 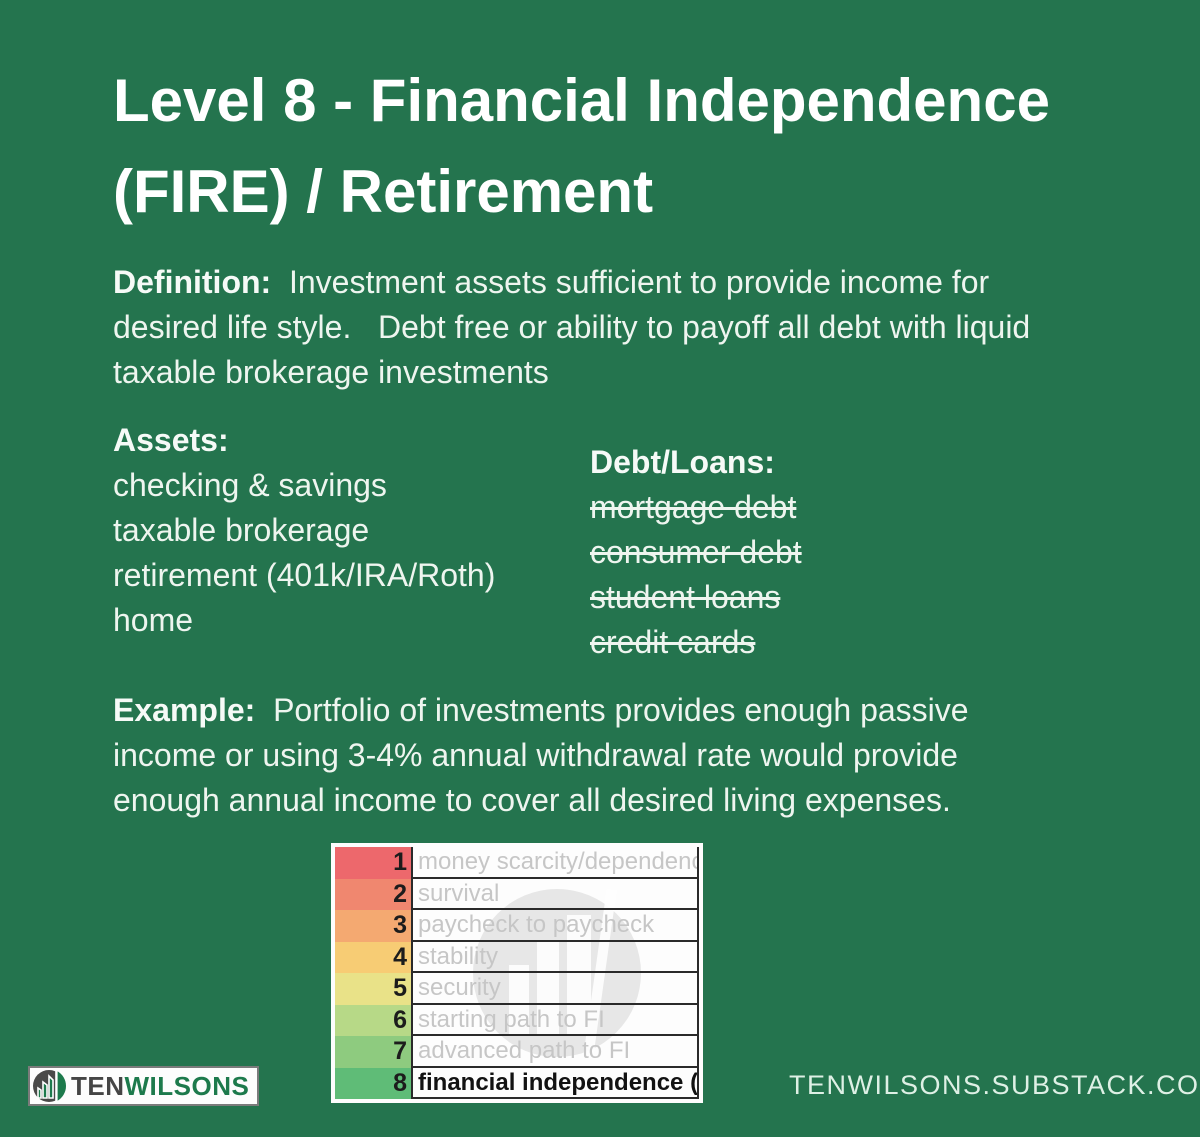 I want to click on level-number: 3, so click(x=373, y=926).